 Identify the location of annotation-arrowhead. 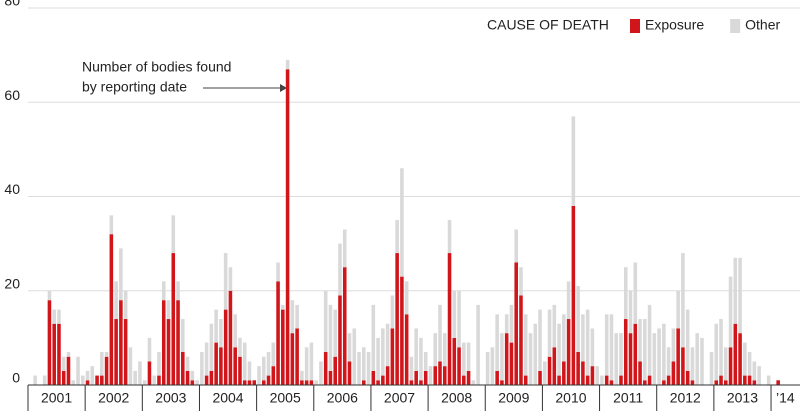
(283, 88).